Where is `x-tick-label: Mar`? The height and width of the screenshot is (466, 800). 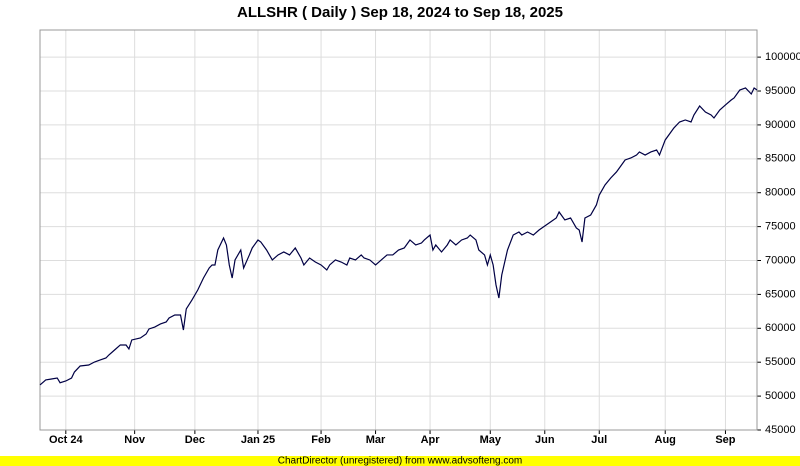 x-tick-label: Mar is located at coordinates (376, 440).